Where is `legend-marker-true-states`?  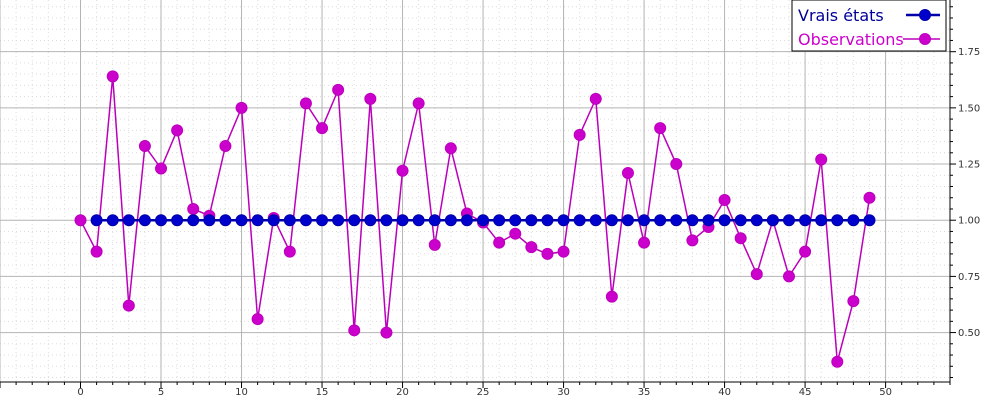
legend-marker-true-states is located at coordinates (925, 15).